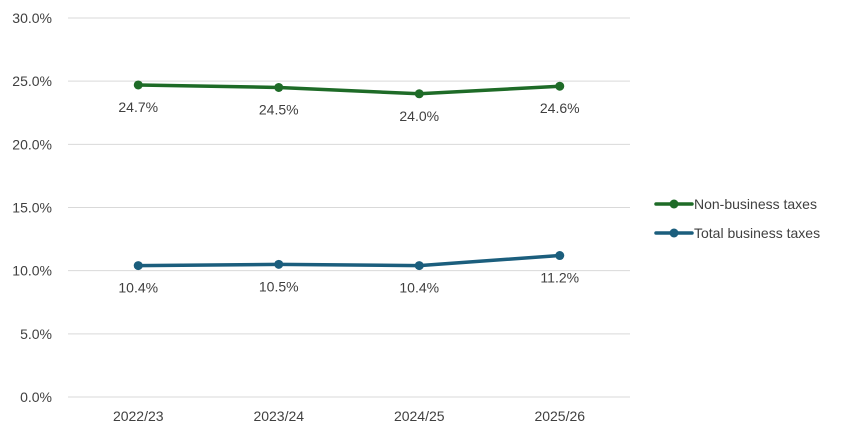 The width and height of the screenshot is (849, 436). What do you see at coordinates (279, 286) in the screenshot?
I see `data-label: 10.5%` at bounding box center [279, 286].